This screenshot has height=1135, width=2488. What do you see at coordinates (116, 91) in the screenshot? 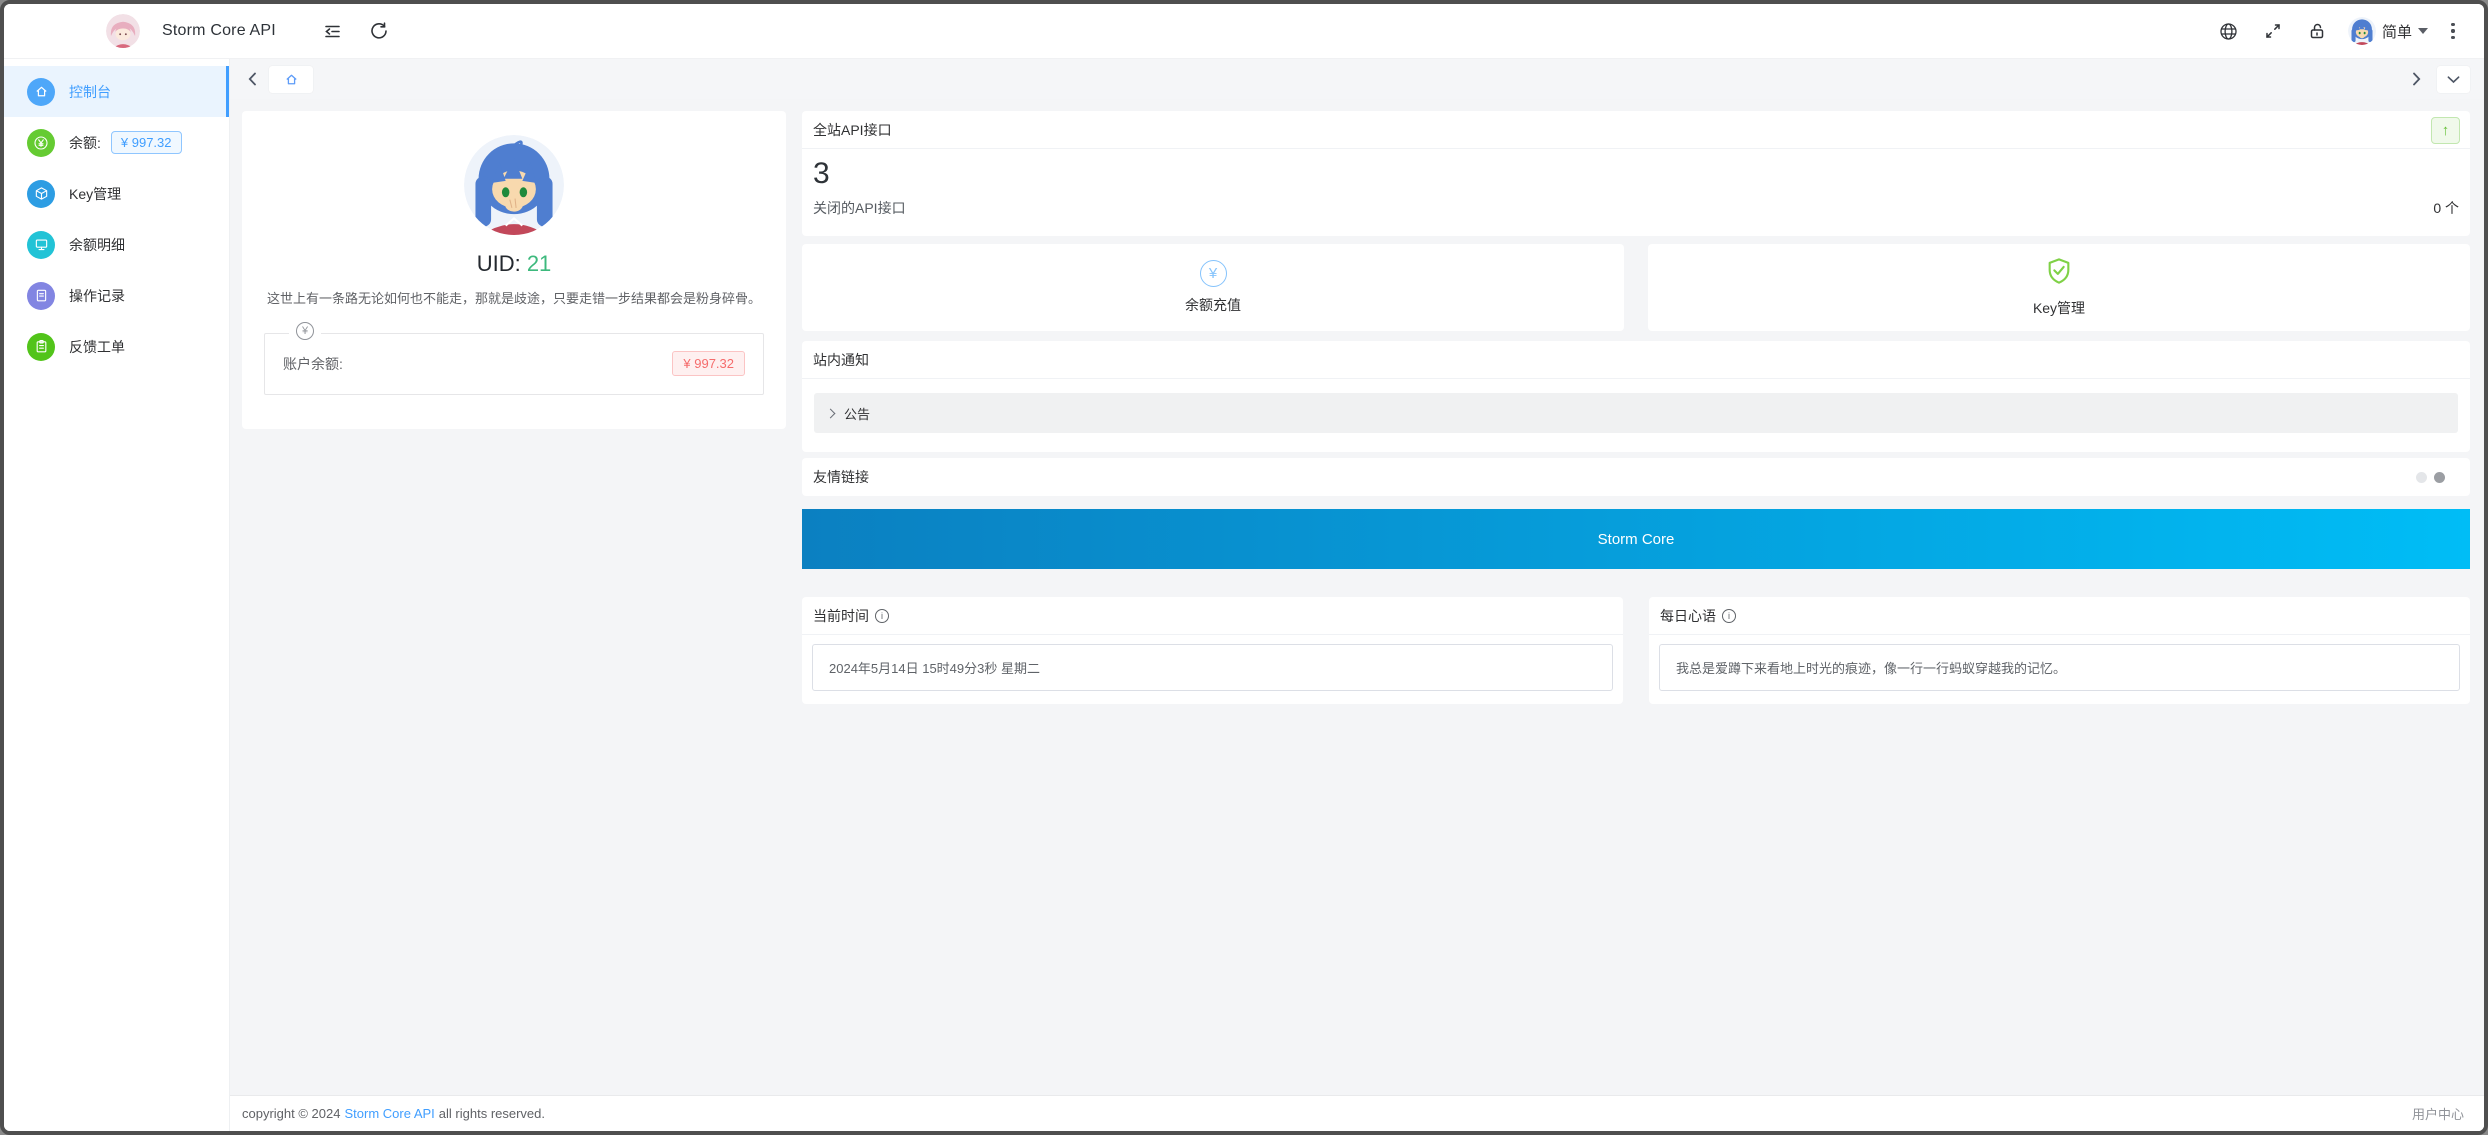
I see `sidebar-item-dashboard: 控制台` at bounding box center [116, 91].